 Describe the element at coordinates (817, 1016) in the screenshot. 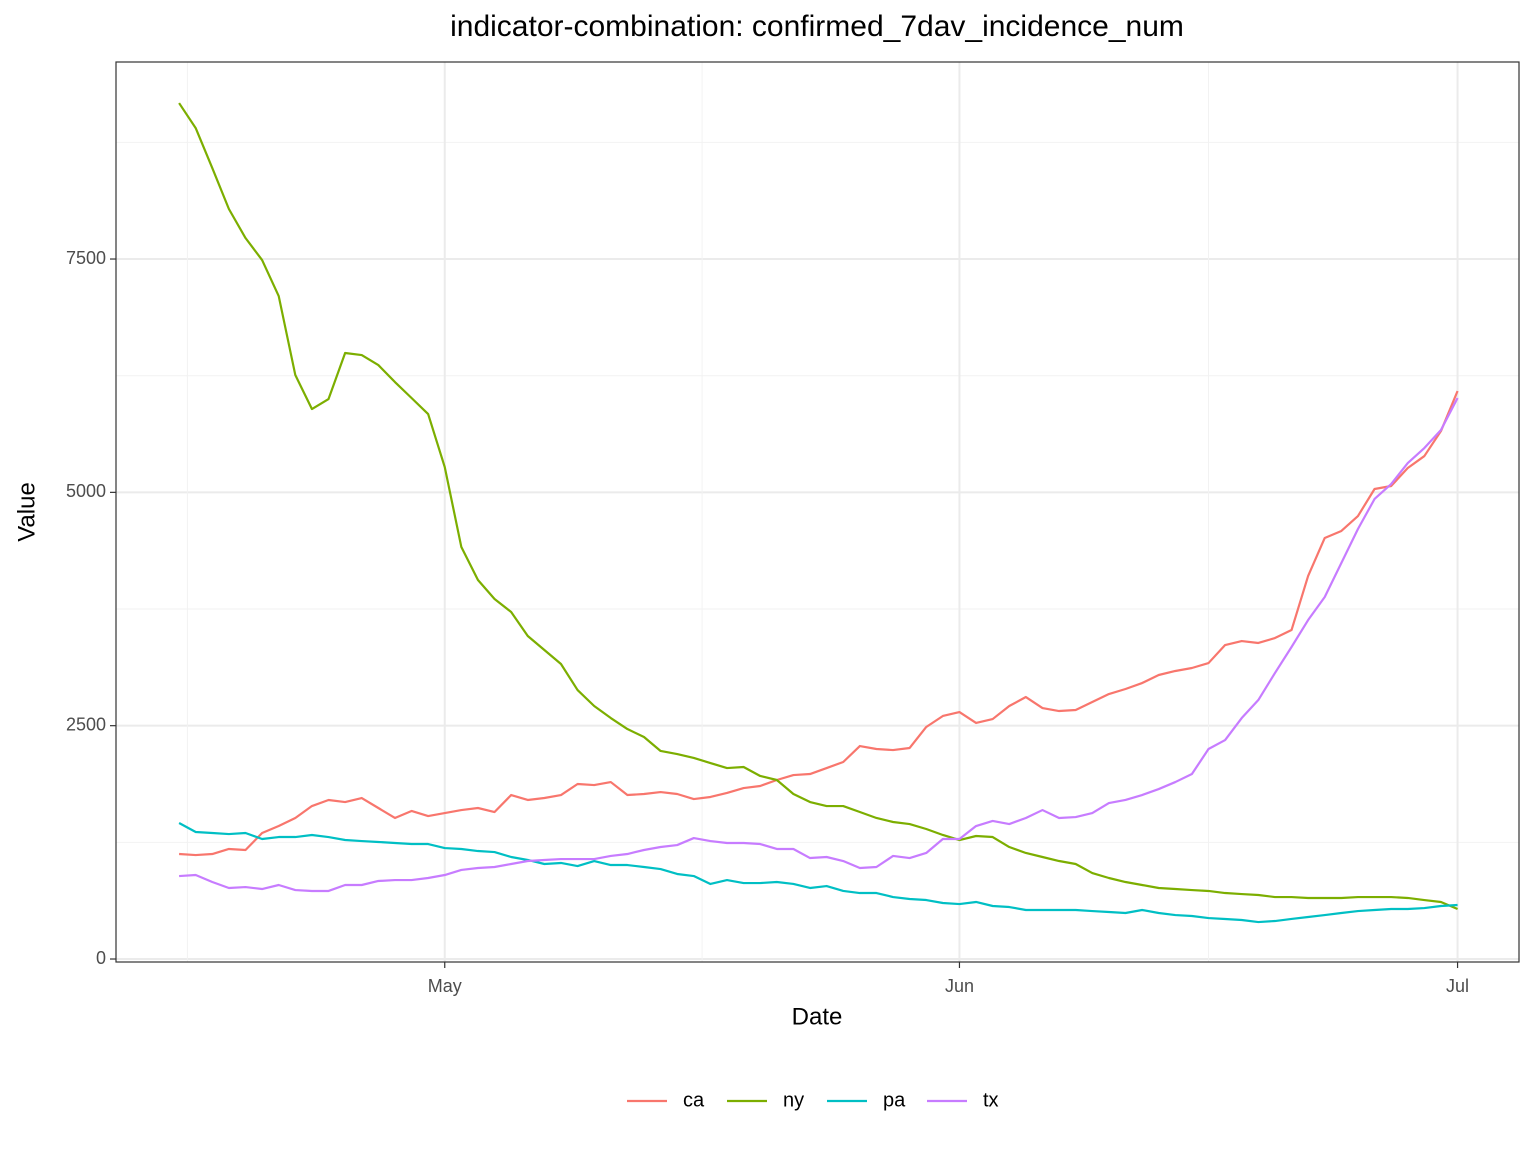

I see `x-axis-title: Date` at that location.